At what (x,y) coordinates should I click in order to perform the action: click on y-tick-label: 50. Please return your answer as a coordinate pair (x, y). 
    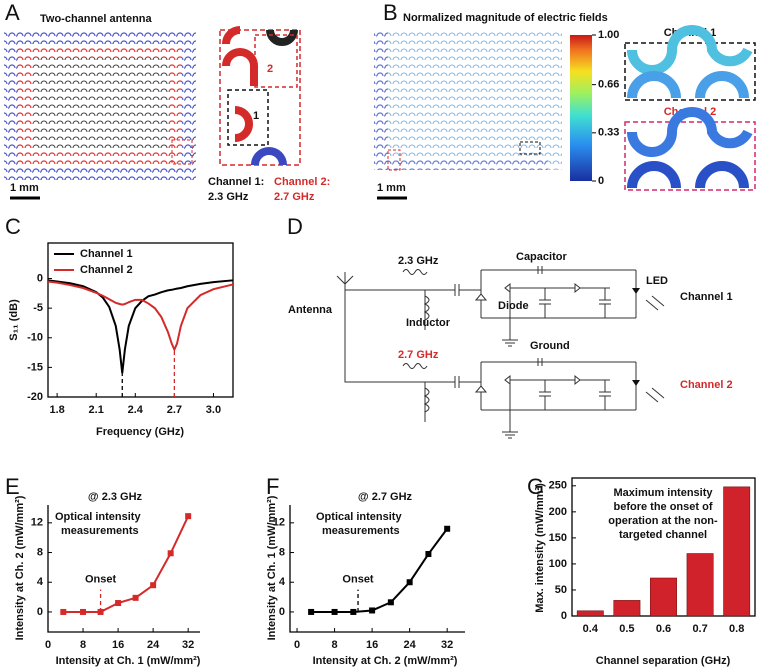
    Looking at the image, I should click on (561, 590).